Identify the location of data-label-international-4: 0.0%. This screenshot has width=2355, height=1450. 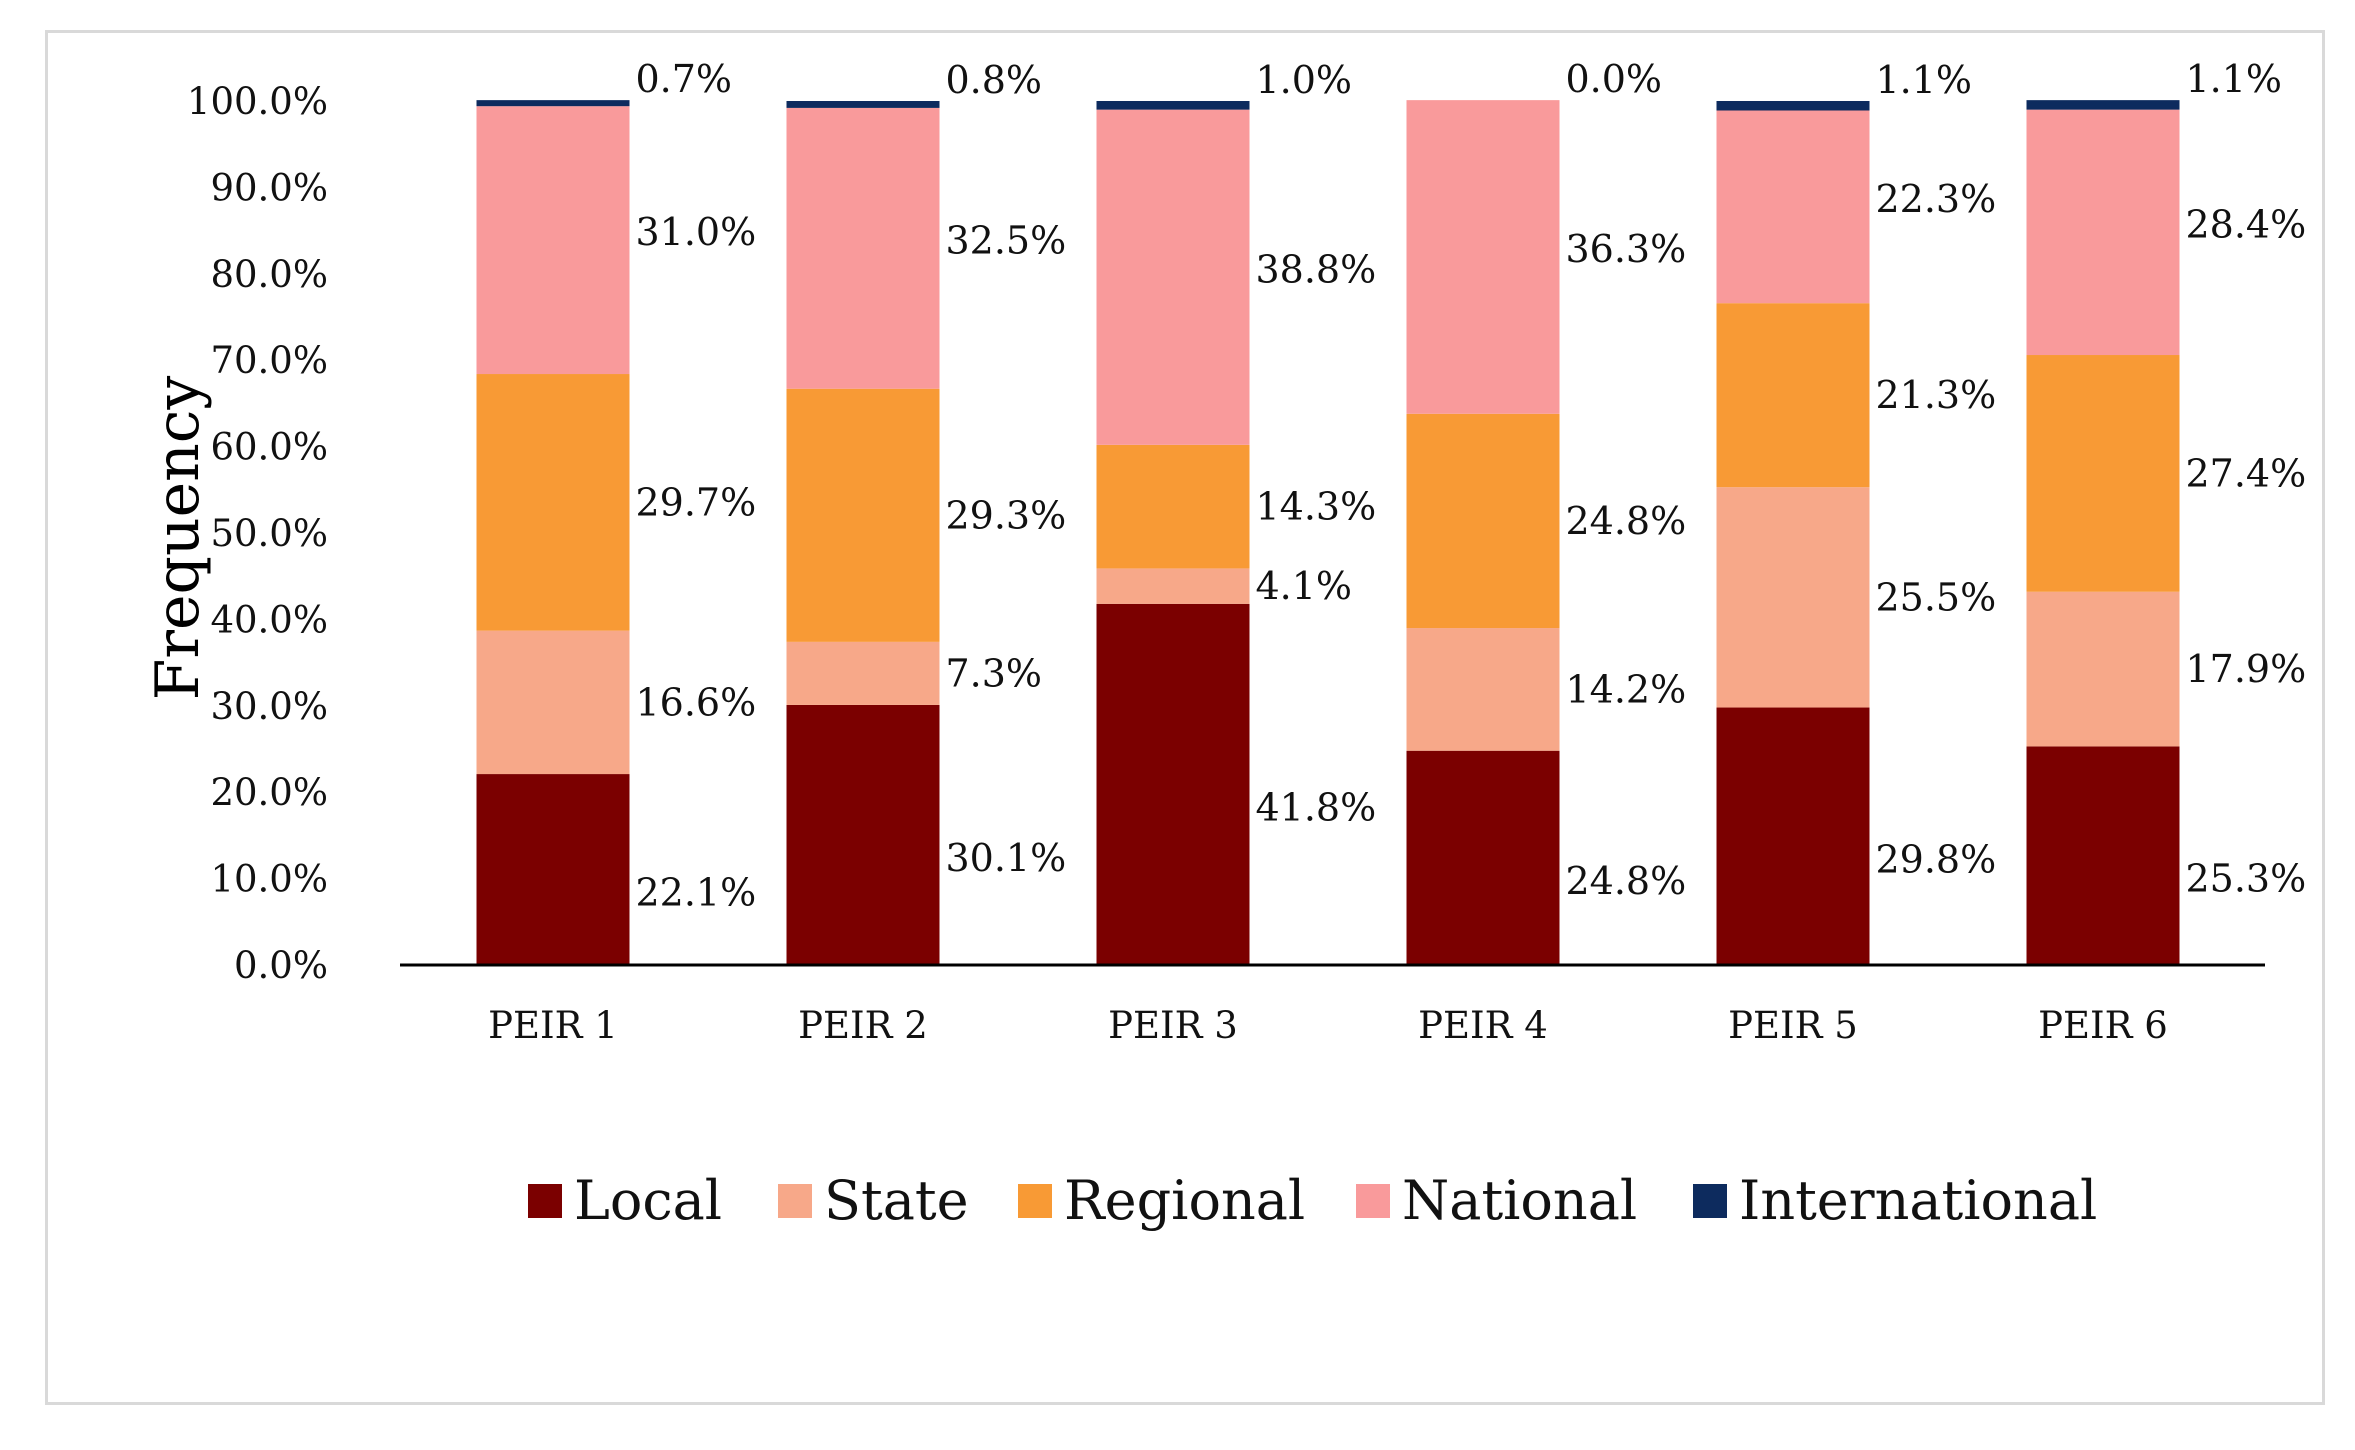
(1614, 79).